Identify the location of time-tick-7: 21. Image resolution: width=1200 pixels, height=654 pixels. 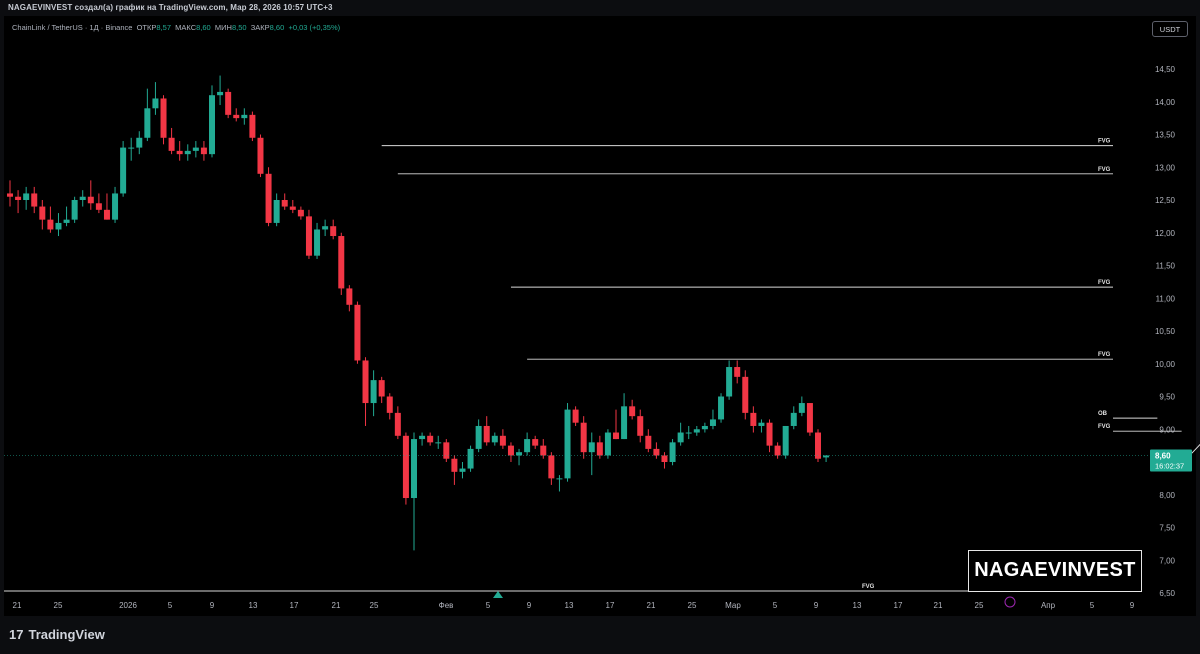
(336, 605).